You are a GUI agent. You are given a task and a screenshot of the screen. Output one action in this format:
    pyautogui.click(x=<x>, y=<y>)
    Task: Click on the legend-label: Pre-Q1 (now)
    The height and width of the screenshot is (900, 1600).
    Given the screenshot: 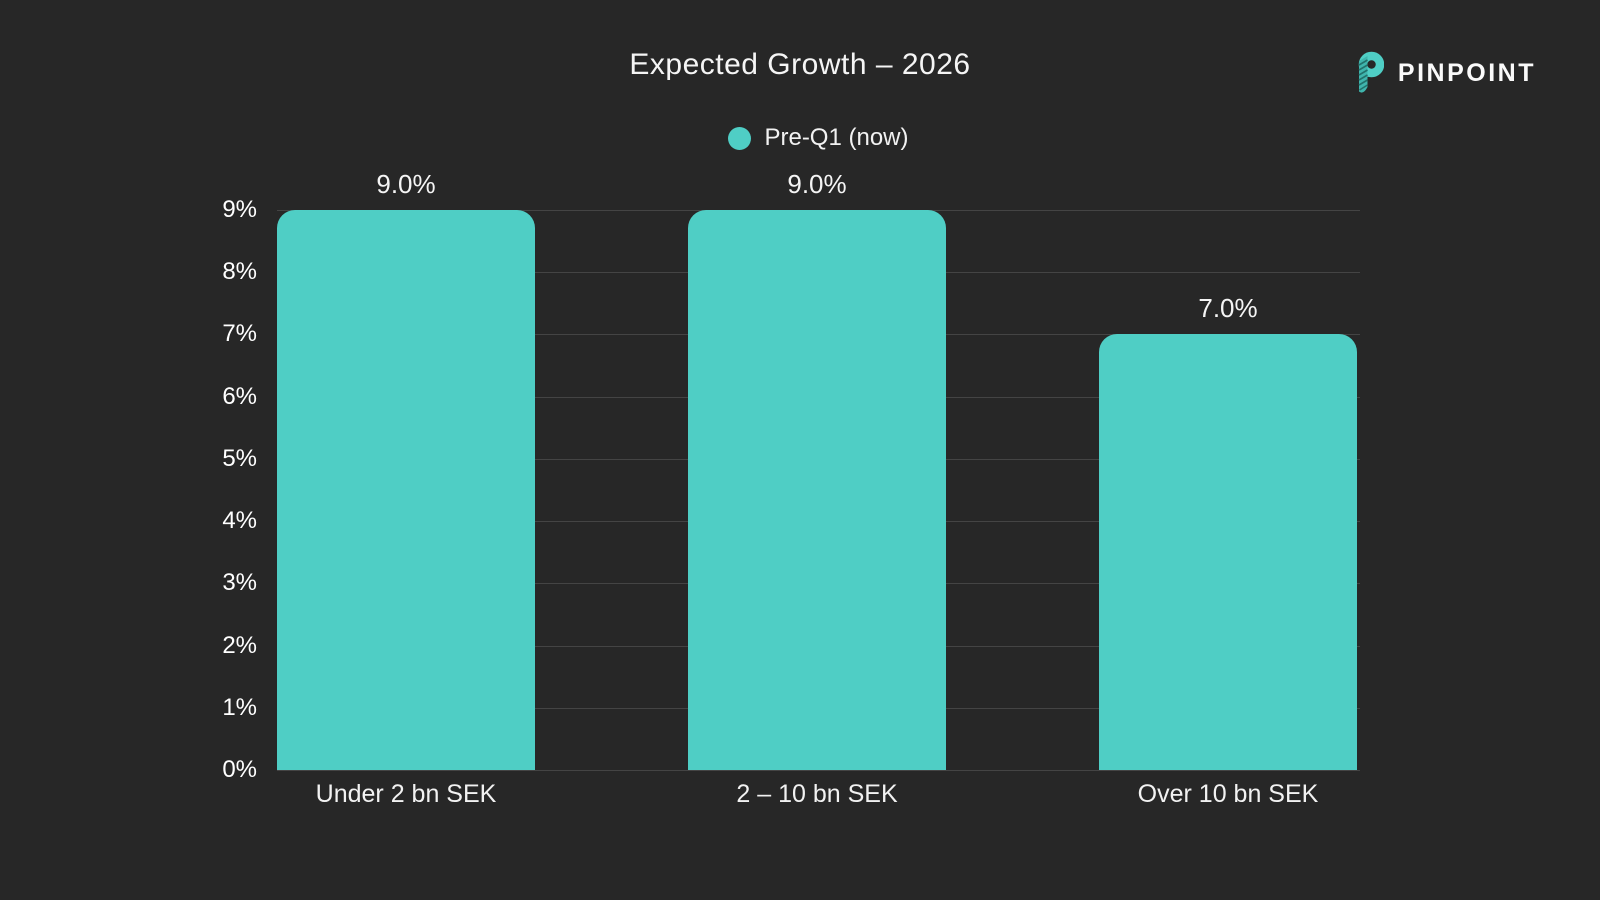 What is the action you would take?
    pyautogui.click(x=836, y=137)
    